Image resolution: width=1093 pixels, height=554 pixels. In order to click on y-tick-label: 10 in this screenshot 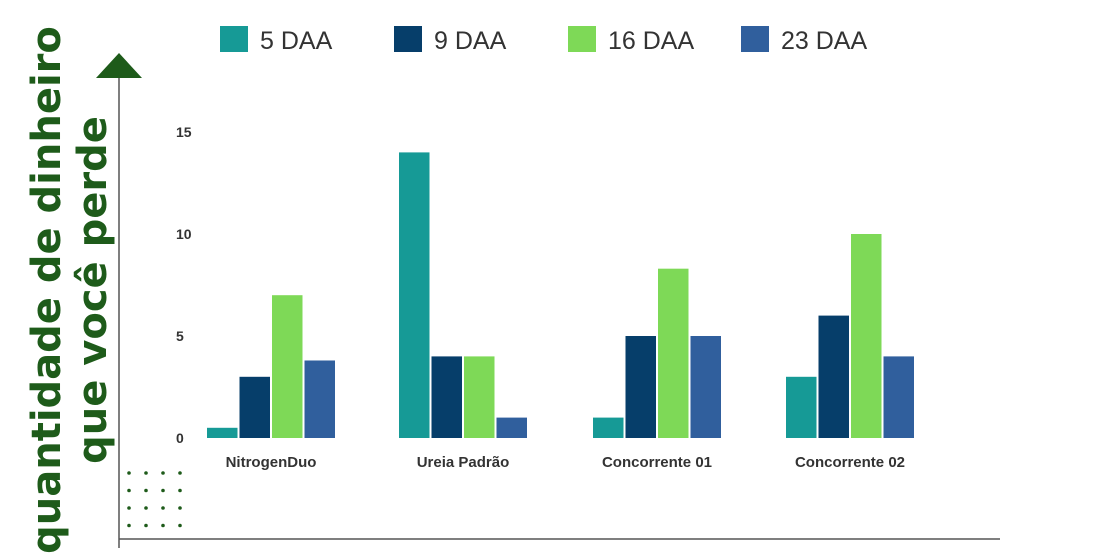, I will do `click(184, 234)`.